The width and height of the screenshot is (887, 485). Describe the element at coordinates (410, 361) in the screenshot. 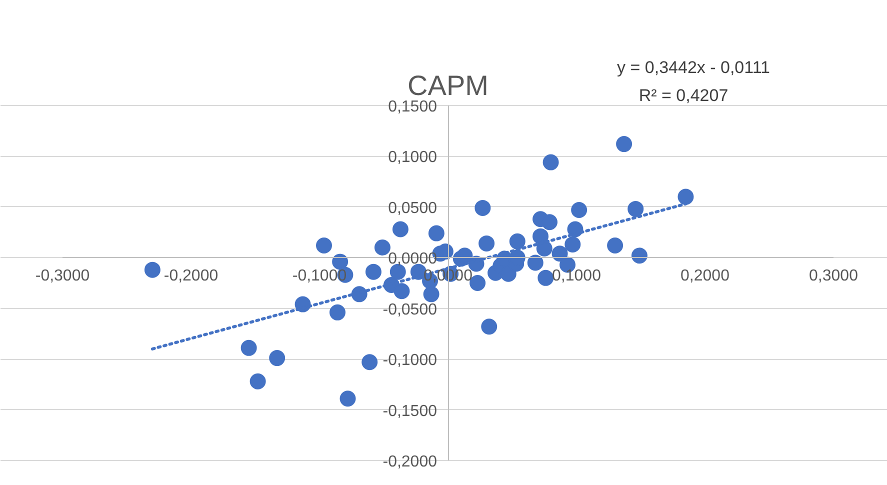

I see `y-tick-label: -0,1000` at that location.